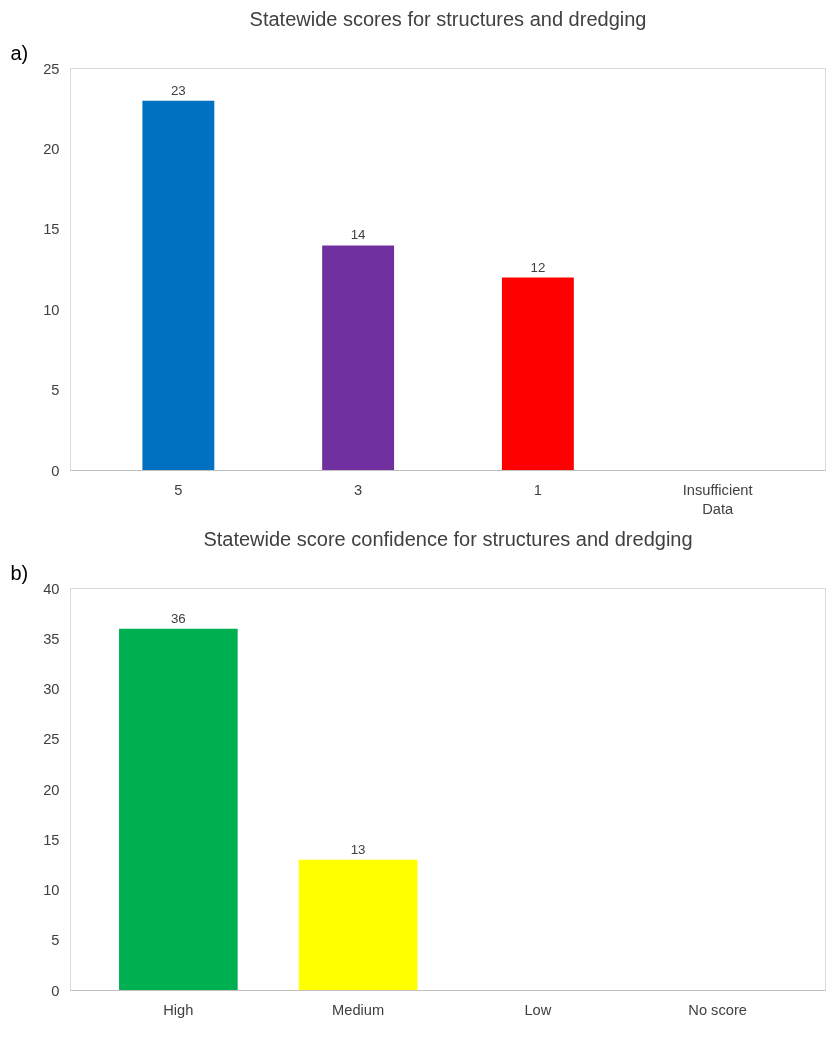  I want to click on x-tick-label: Insufficient Data, so click(717, 499).